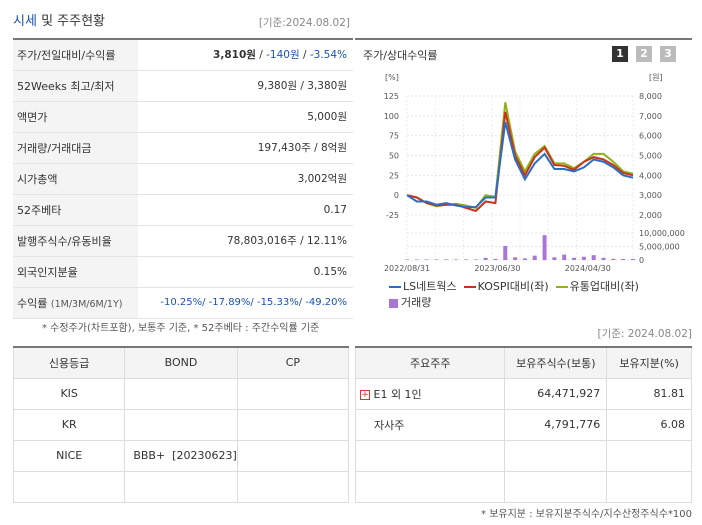 This screenshot has height=525, width=702. I want to click on y-left-tick: 125, so click(391, 96).